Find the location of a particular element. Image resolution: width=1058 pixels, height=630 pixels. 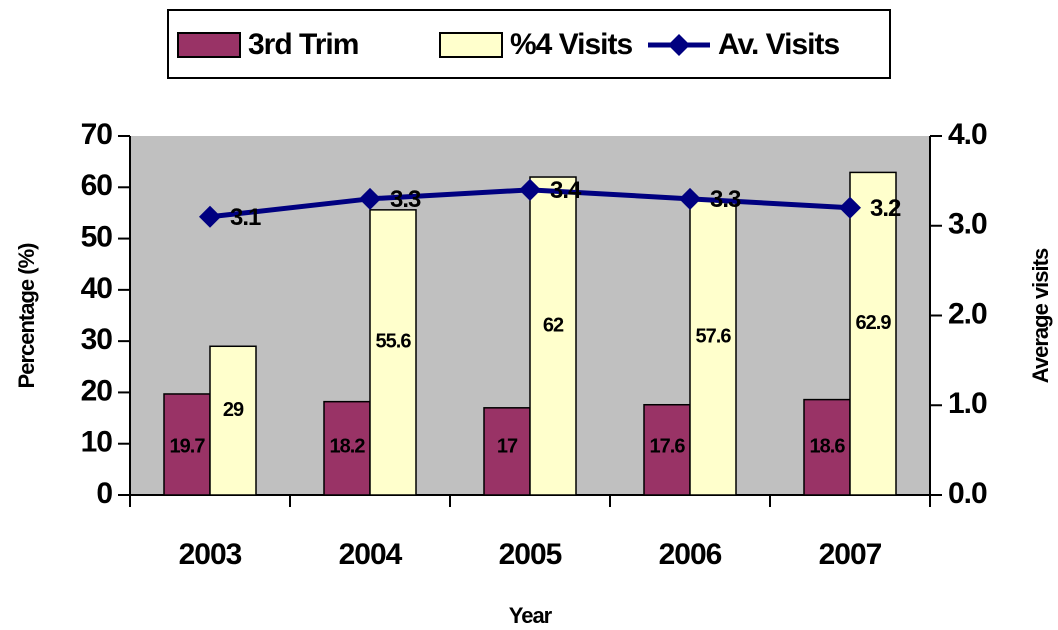

data-label: 57.6 is located at coordinates (714, 337).